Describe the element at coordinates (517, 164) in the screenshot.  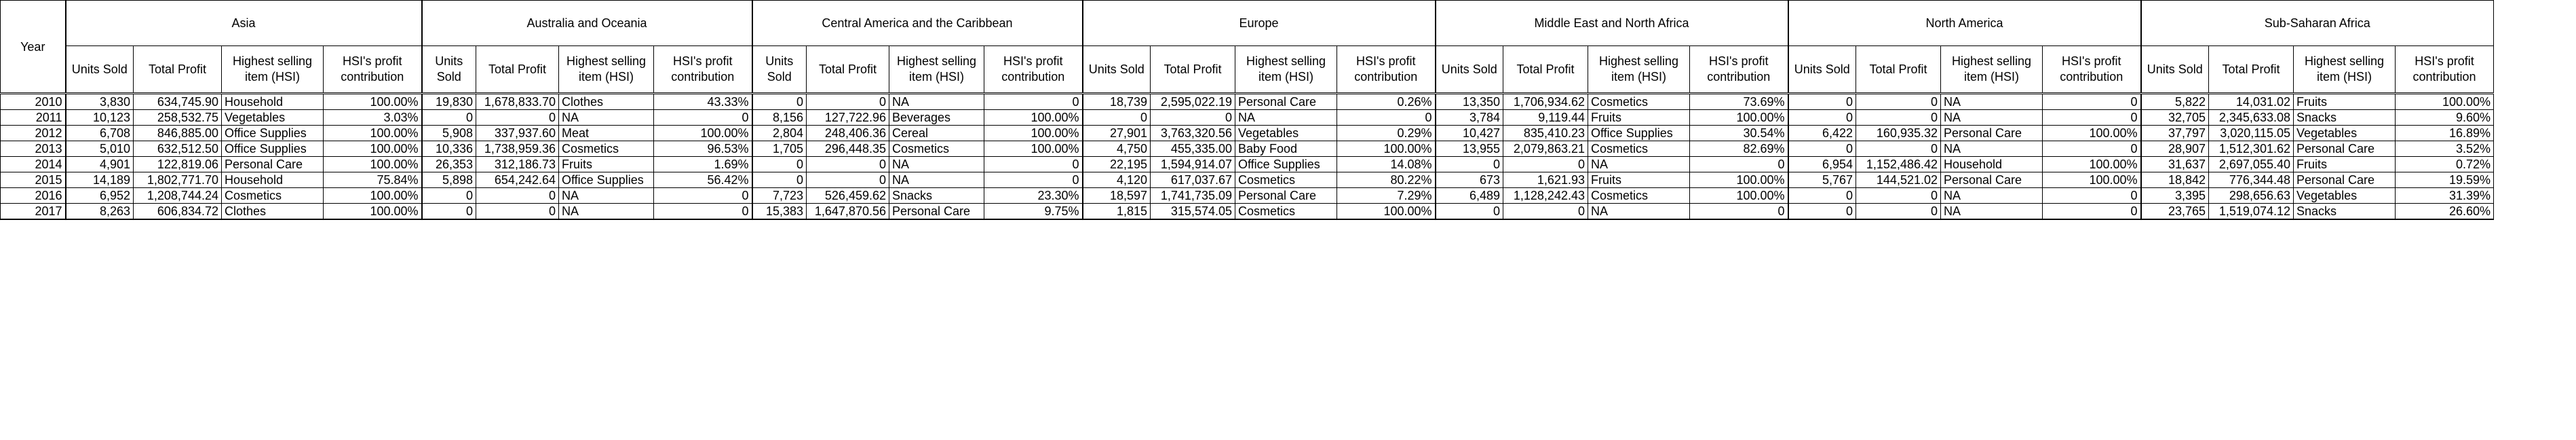
I see `total-profit-cell: 312,186.73` at that location.